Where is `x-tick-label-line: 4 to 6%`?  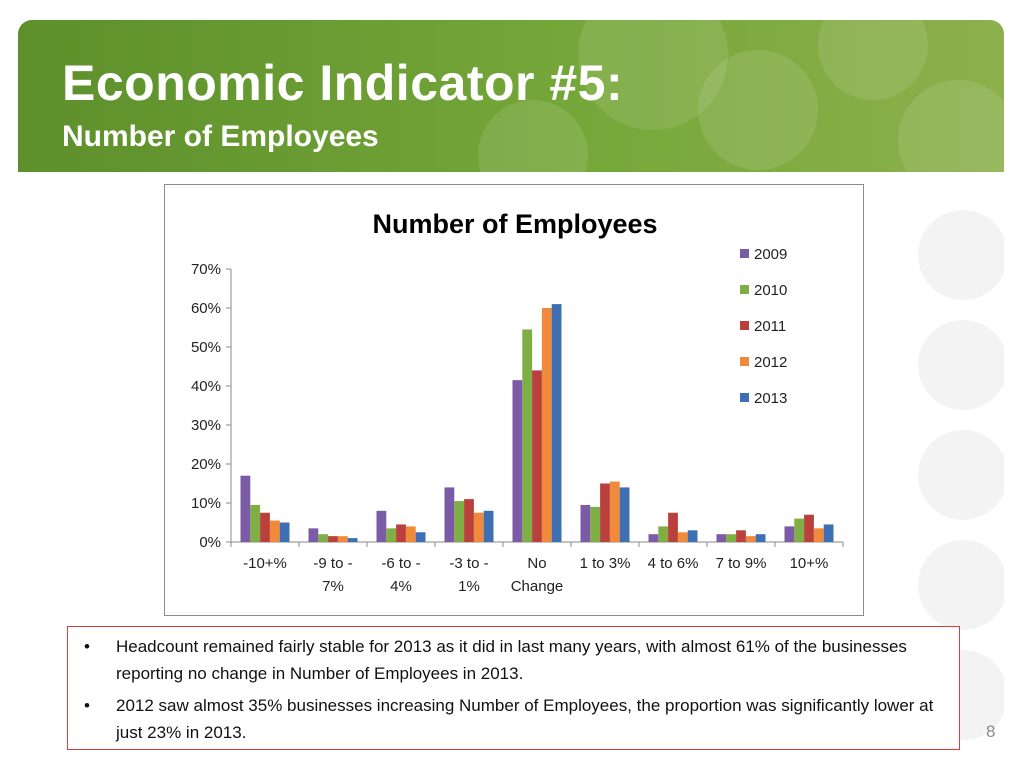 x-tick-label-line: 4 to 6% is located at coordinates (673, 563).